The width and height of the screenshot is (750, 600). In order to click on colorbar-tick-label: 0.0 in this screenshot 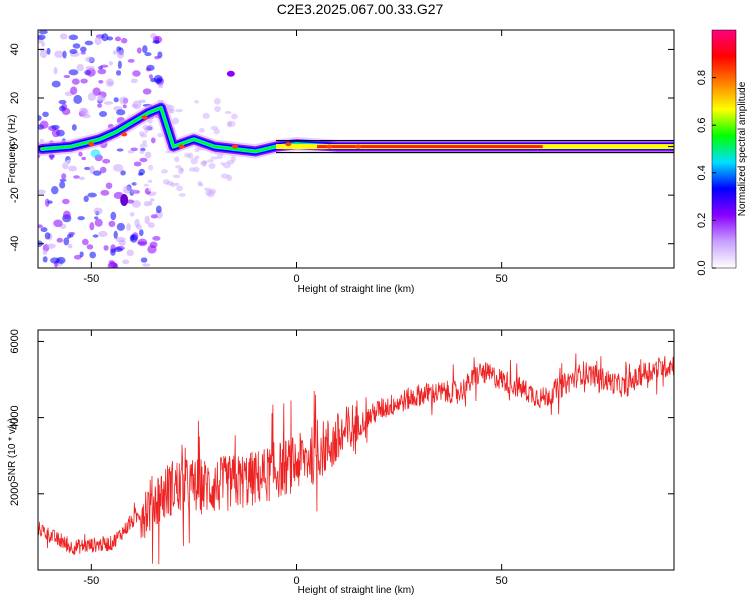, I will do `click(702, 267)`.